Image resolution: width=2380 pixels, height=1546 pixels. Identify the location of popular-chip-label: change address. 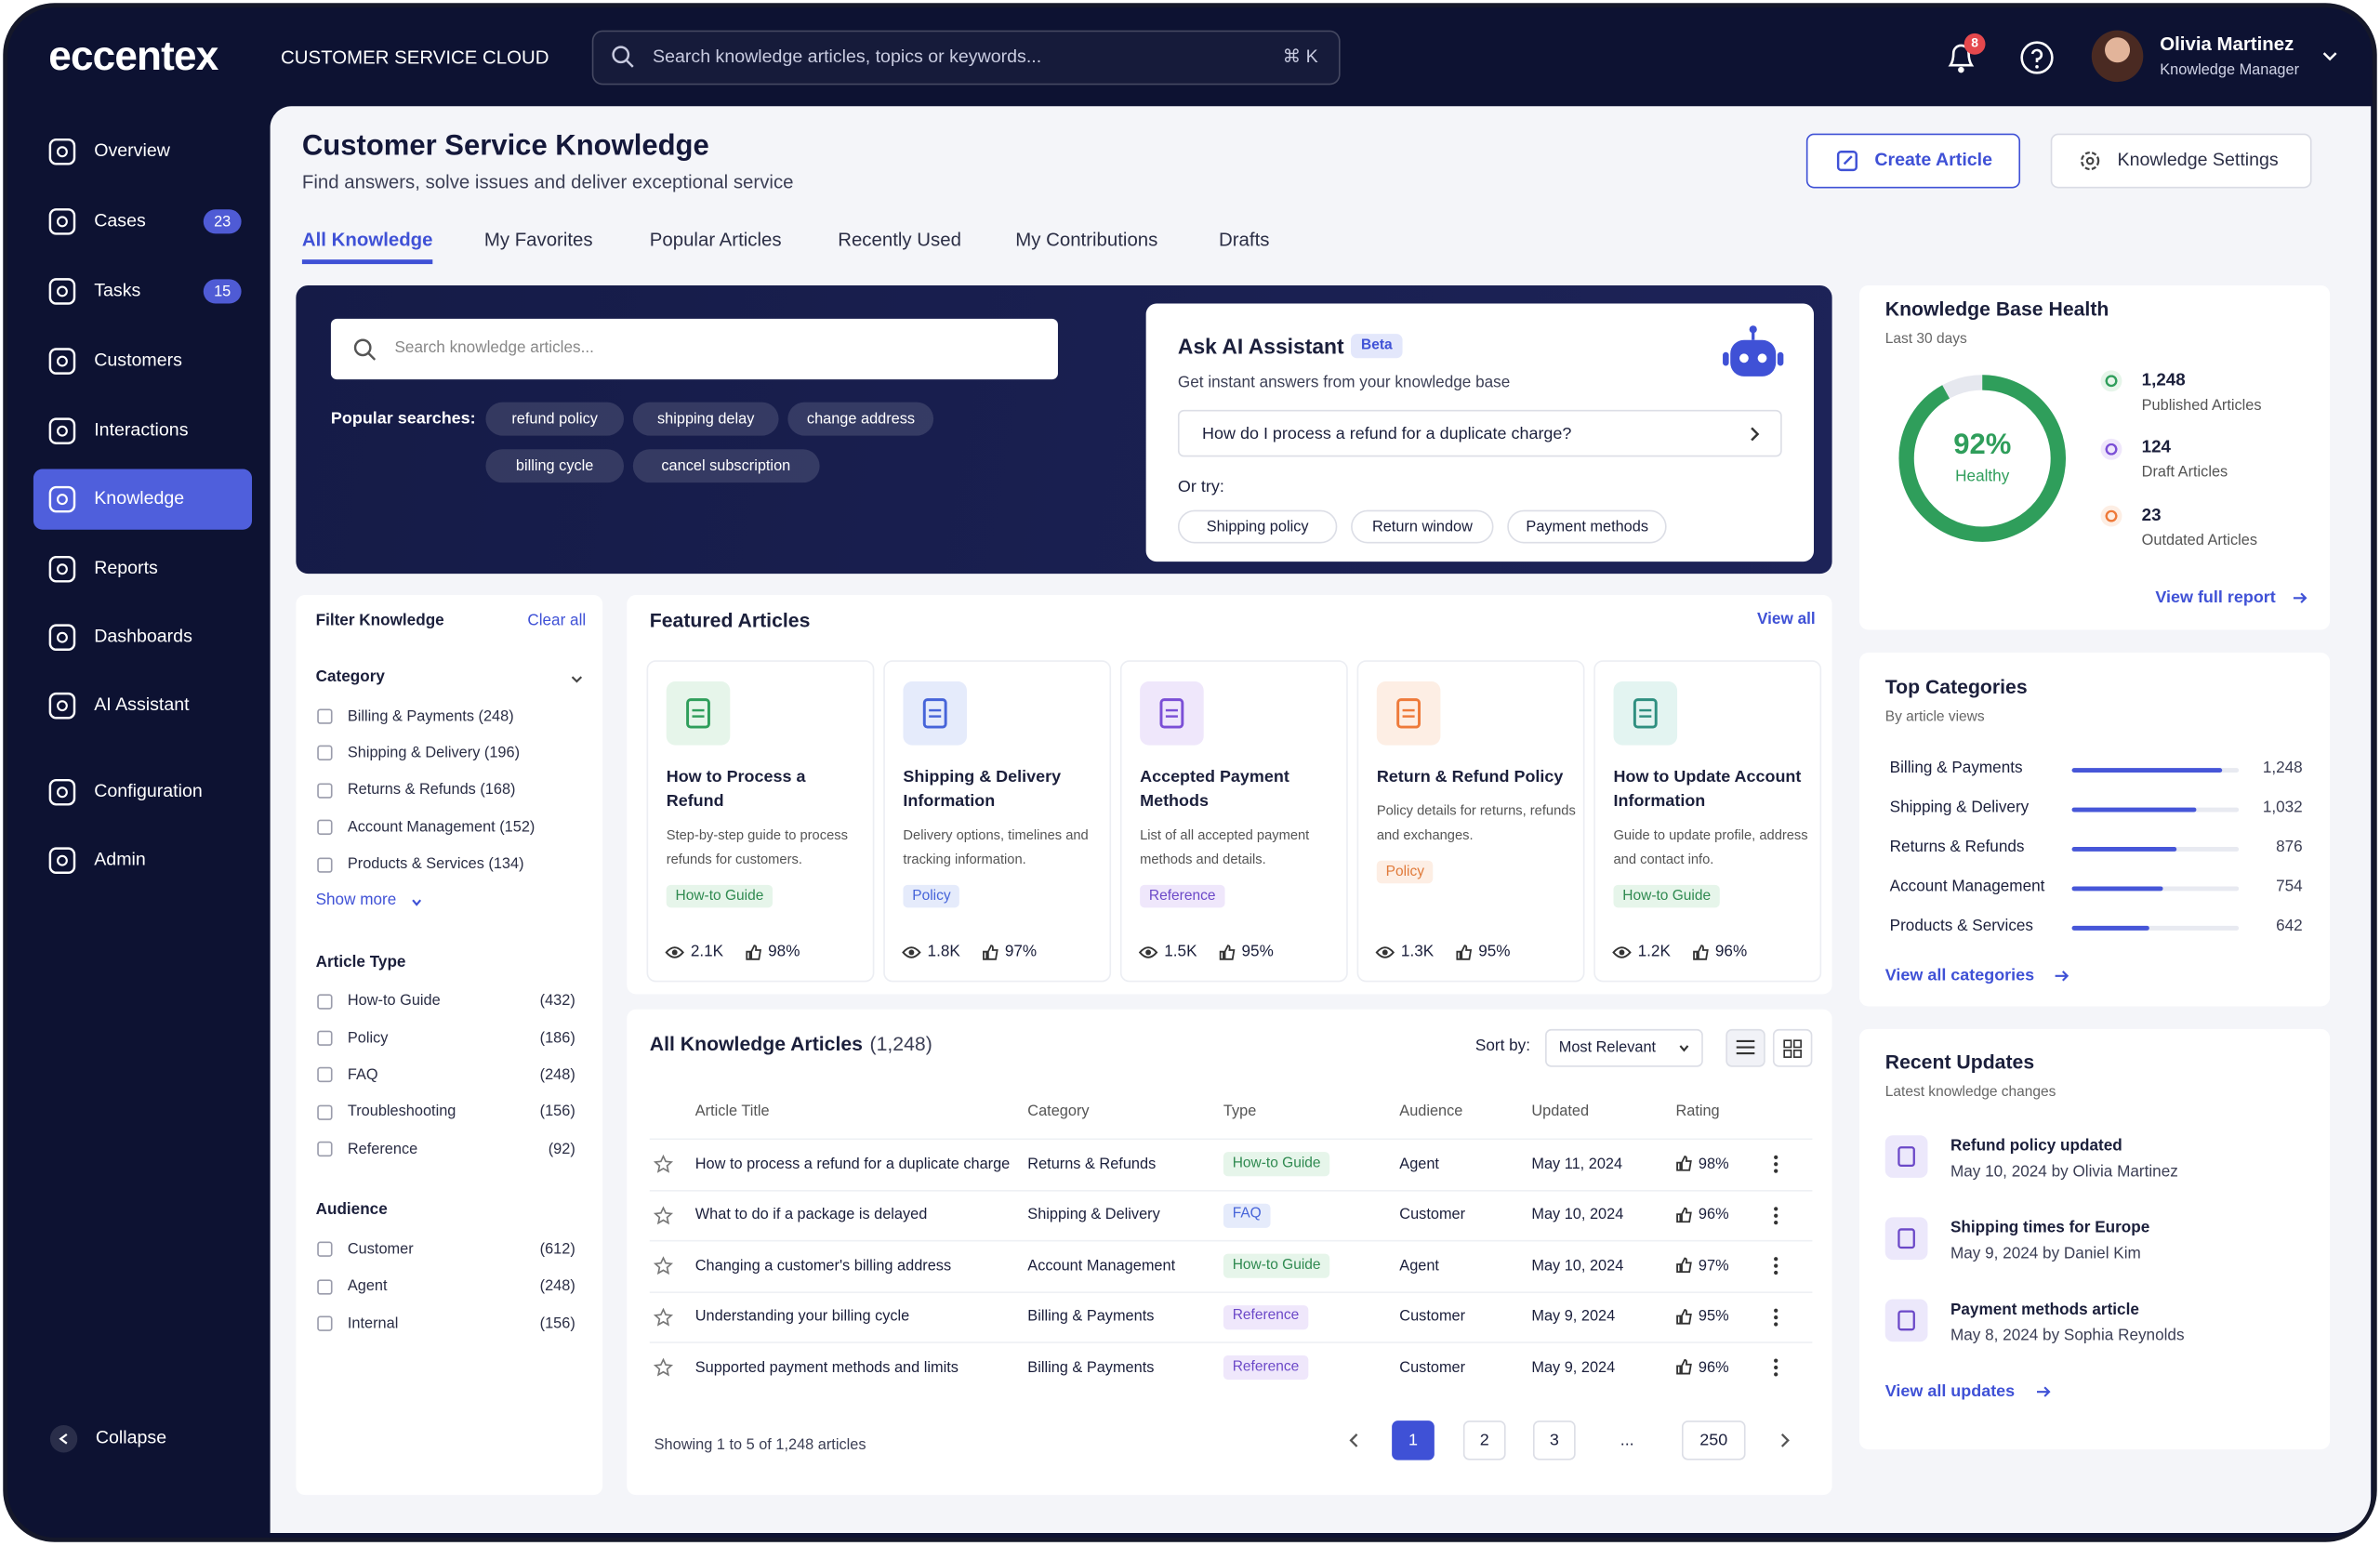
(861, 419).